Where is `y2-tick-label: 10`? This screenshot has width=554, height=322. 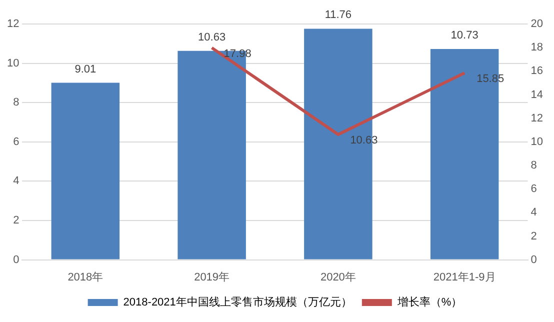
y2-tick-label: 10 is located at coordinates (537, 142).